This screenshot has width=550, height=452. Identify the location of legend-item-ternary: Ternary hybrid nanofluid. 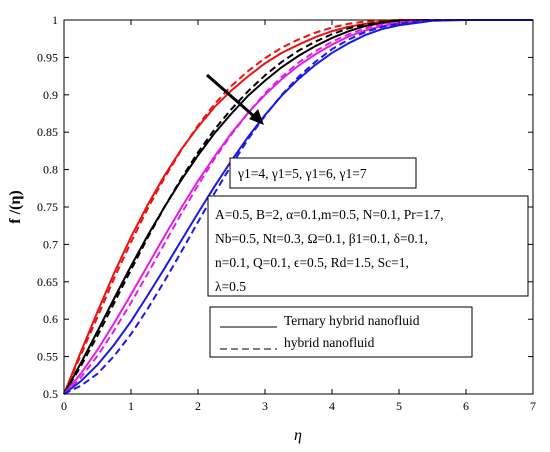
(352, 320).